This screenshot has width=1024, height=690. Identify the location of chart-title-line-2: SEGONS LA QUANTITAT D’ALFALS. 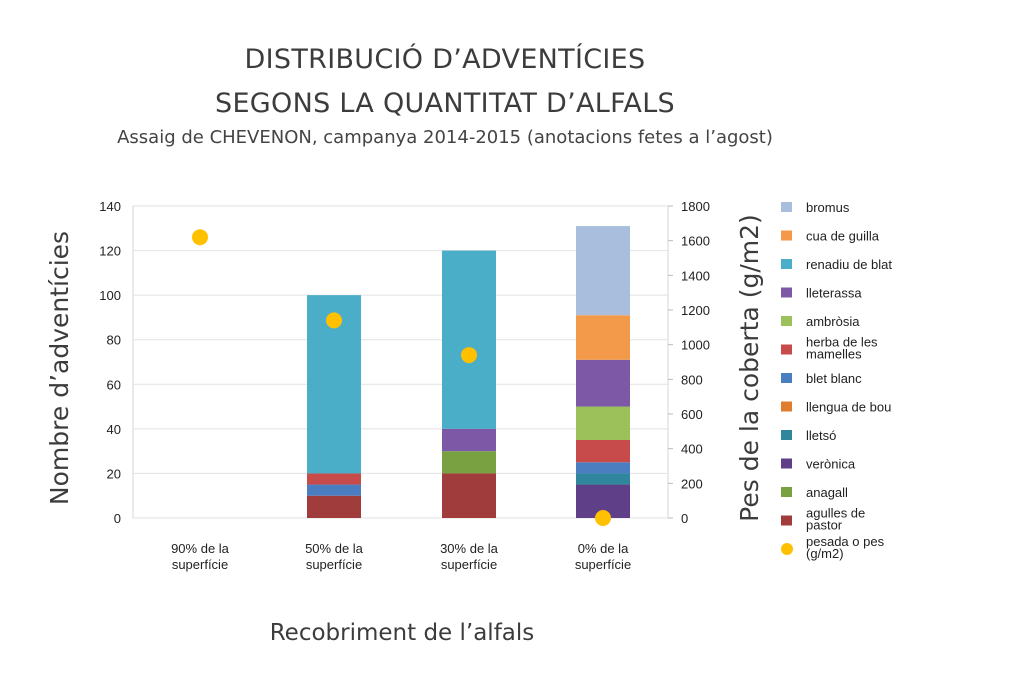
(445, 103).